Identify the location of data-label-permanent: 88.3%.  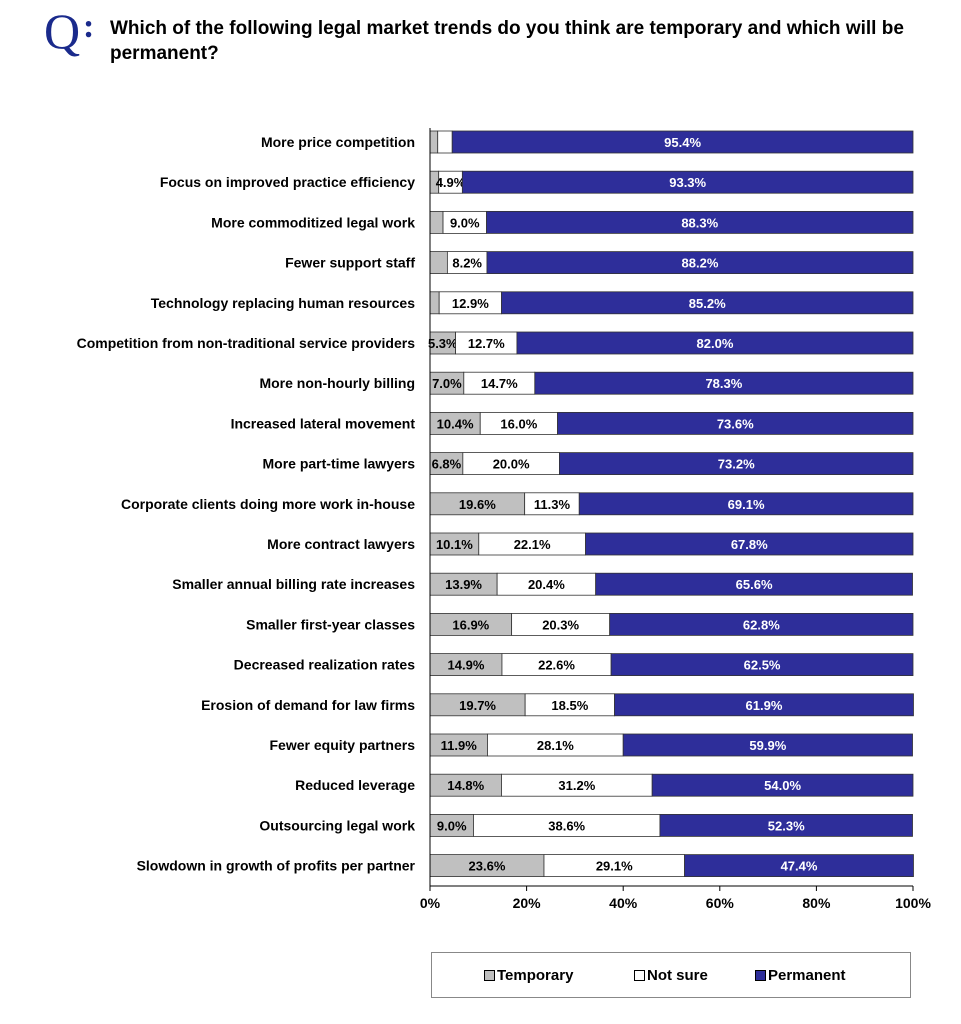
(699, 222).